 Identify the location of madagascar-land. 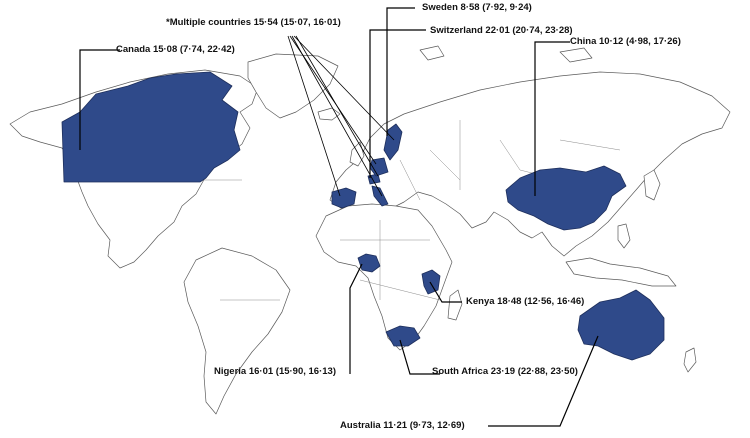
(455, 305).